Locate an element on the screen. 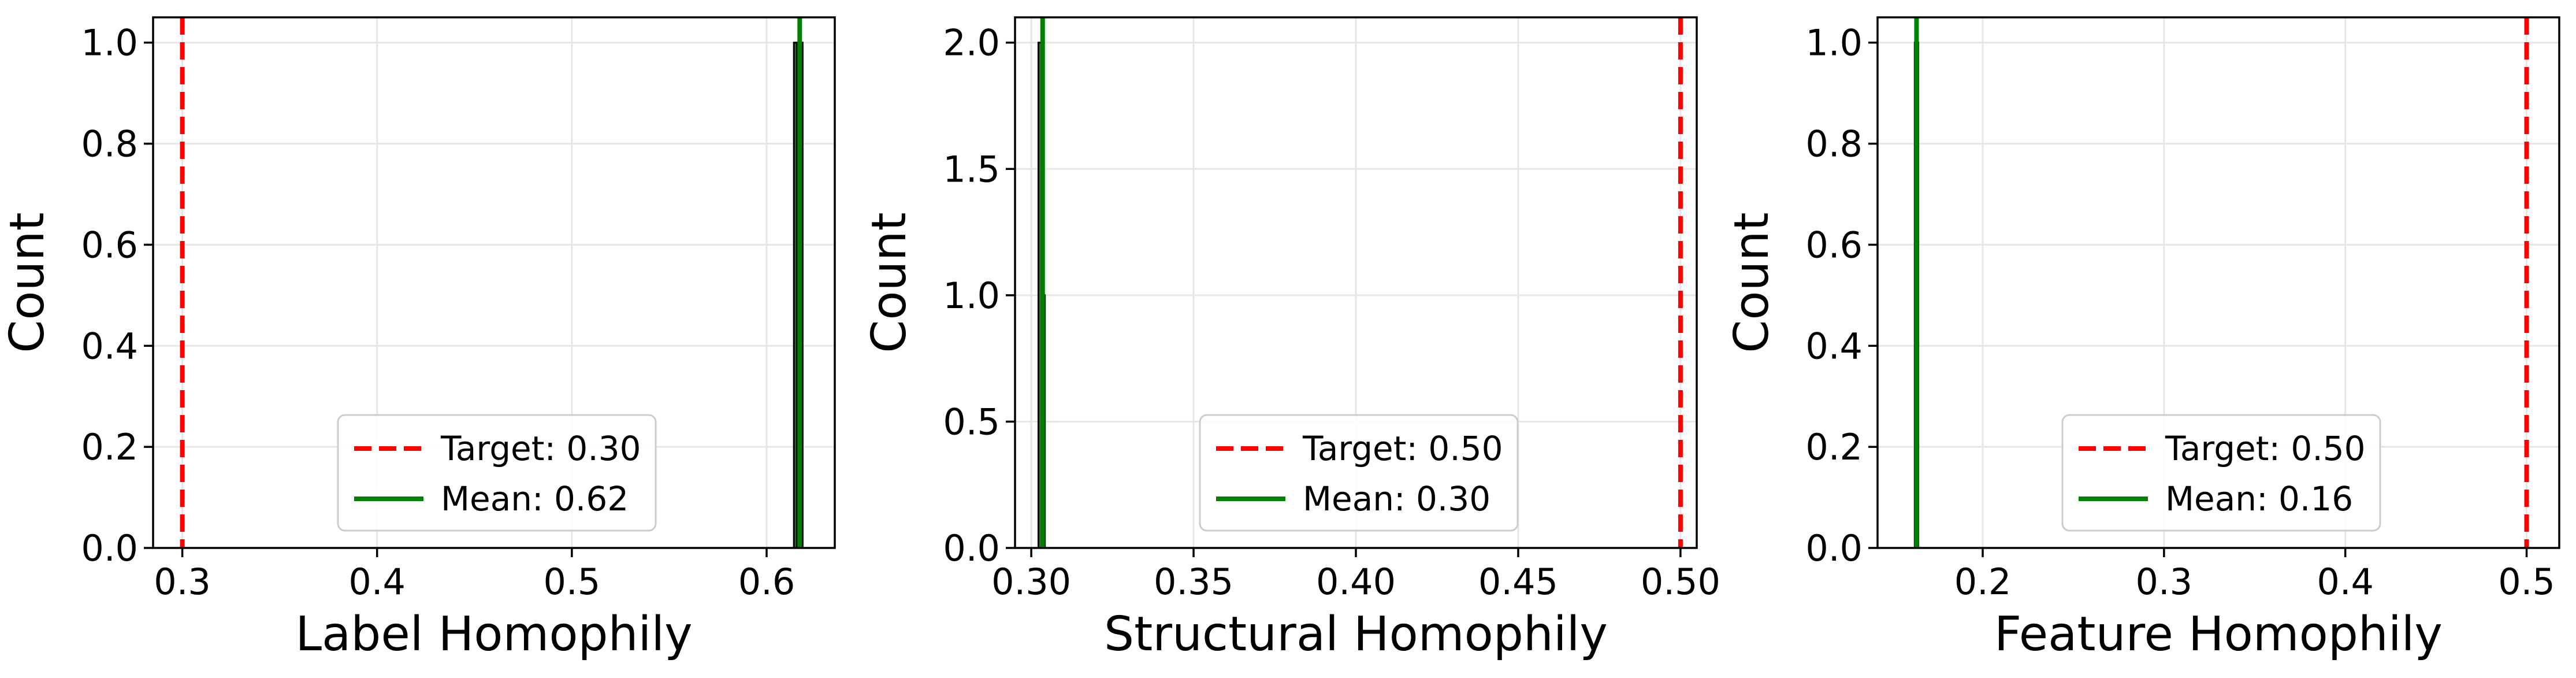 The width and height of the screenshot is (2576, 678). x-axis-label: Structural Homophily is located at coordinates (1356, 634).